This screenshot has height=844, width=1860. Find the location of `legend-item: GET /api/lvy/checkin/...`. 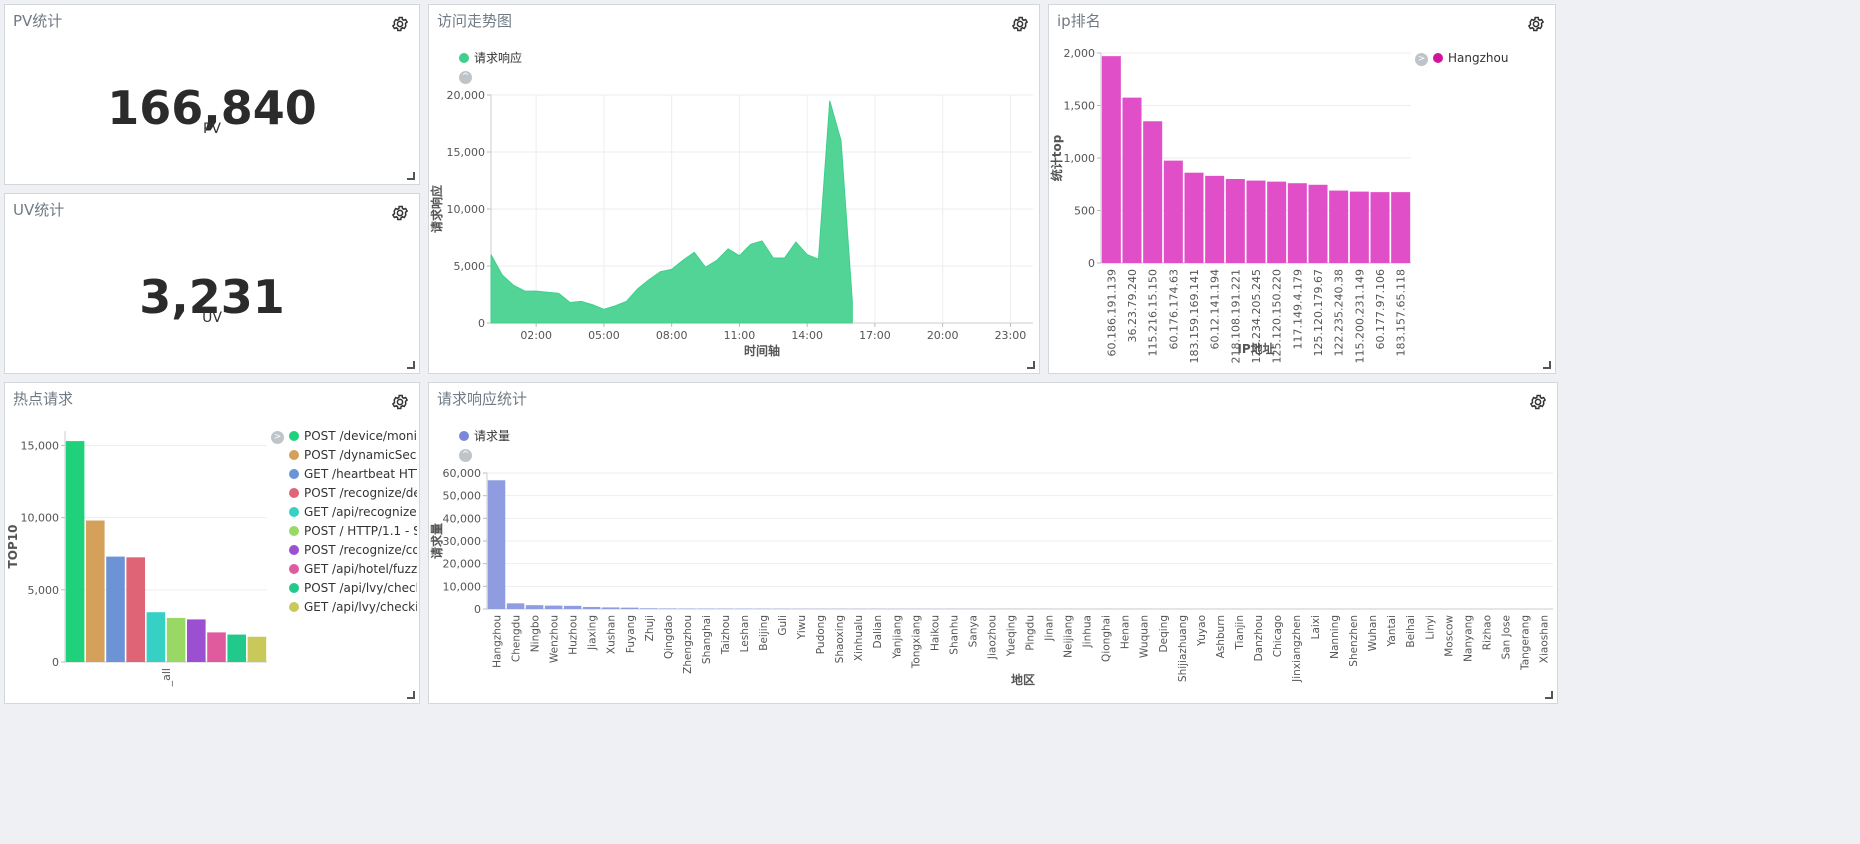

legend-item: GET /api/lvy/checkin/... is located at coordinates (353, 606).